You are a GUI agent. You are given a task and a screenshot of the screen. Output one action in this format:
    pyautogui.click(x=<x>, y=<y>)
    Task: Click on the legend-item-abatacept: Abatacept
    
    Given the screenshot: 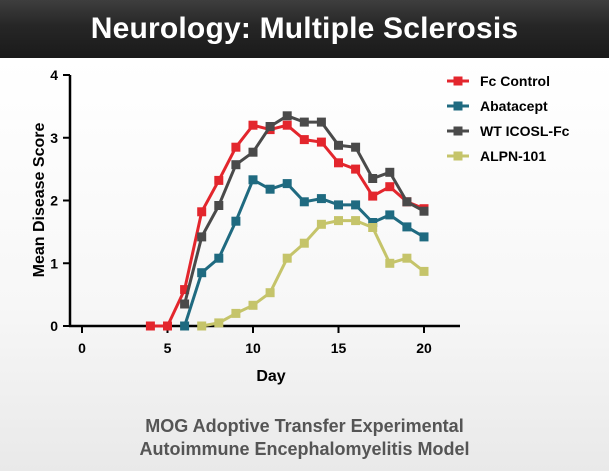 What is the action you would take?
    pyautogui.click(x=497, y=106)
    